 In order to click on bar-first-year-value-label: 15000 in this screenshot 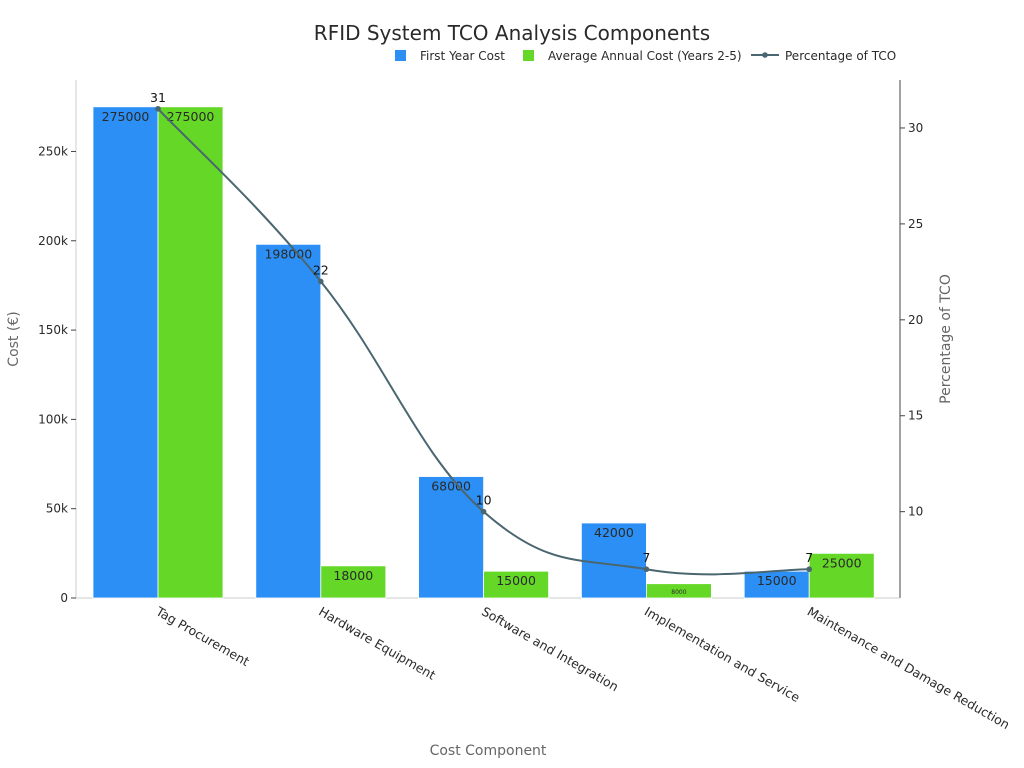, I will do `click(777, 580)`.